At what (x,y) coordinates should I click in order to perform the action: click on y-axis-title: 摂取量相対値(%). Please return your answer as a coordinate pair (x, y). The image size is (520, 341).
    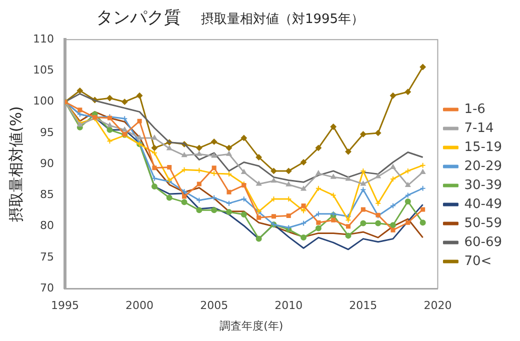
    Looking at the image, I should click on (15, 164).